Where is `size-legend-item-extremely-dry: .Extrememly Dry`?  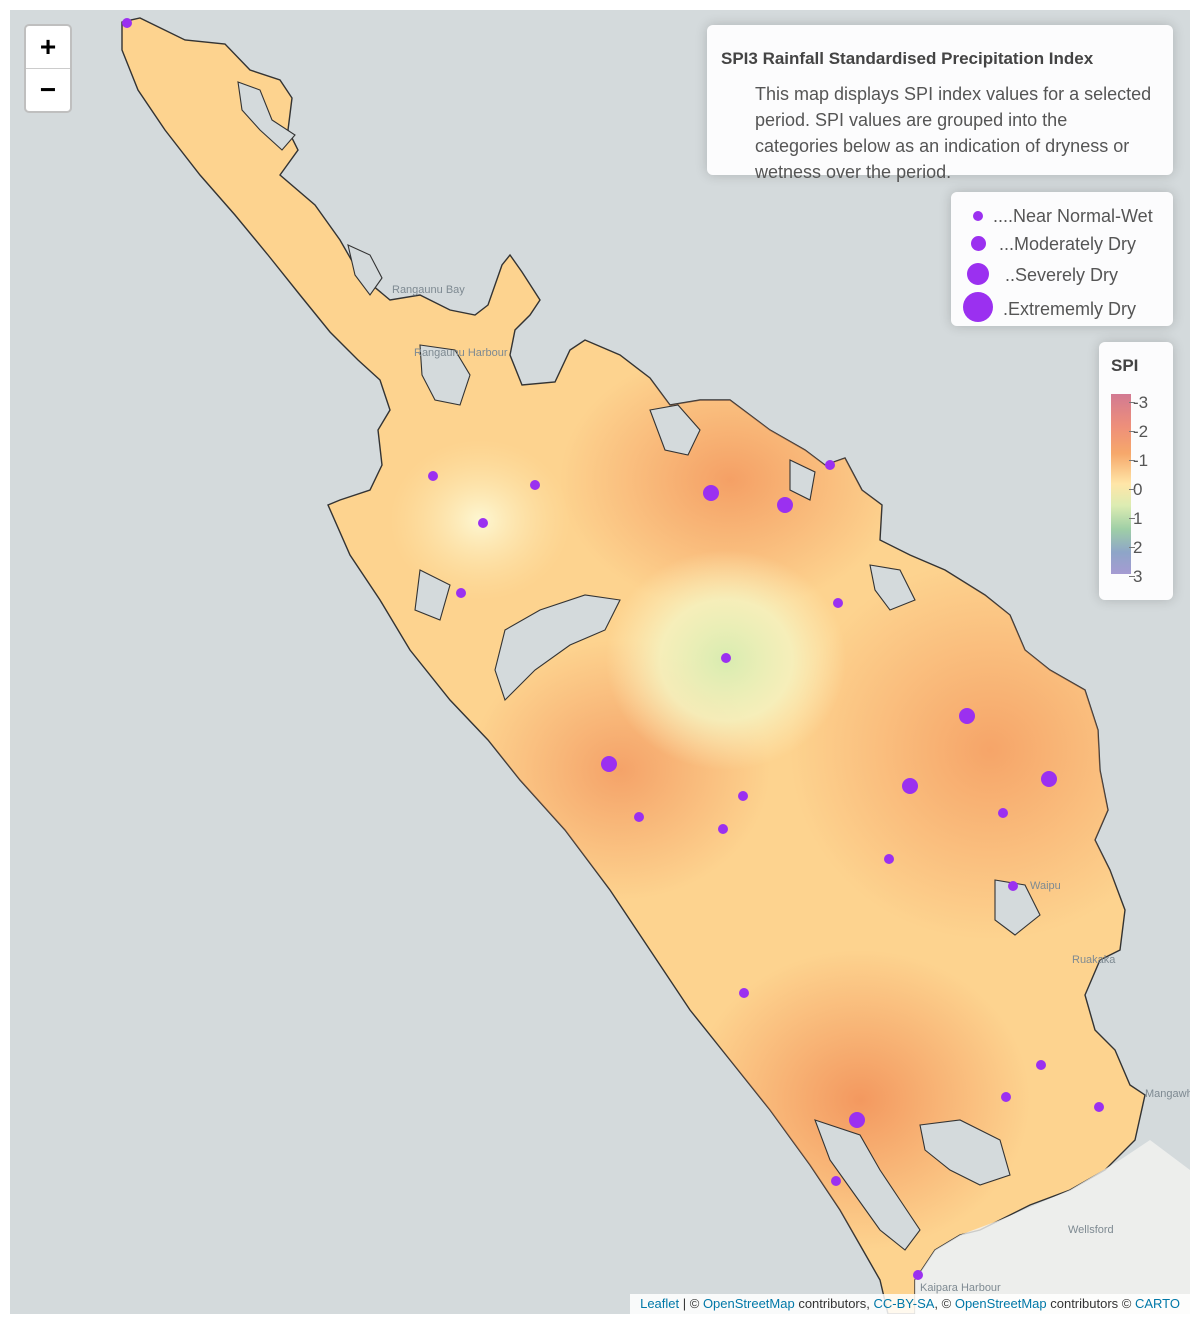 size-legend-item-extremely-dry: .Extrememly Dry is located at coordinates (1062, 306).